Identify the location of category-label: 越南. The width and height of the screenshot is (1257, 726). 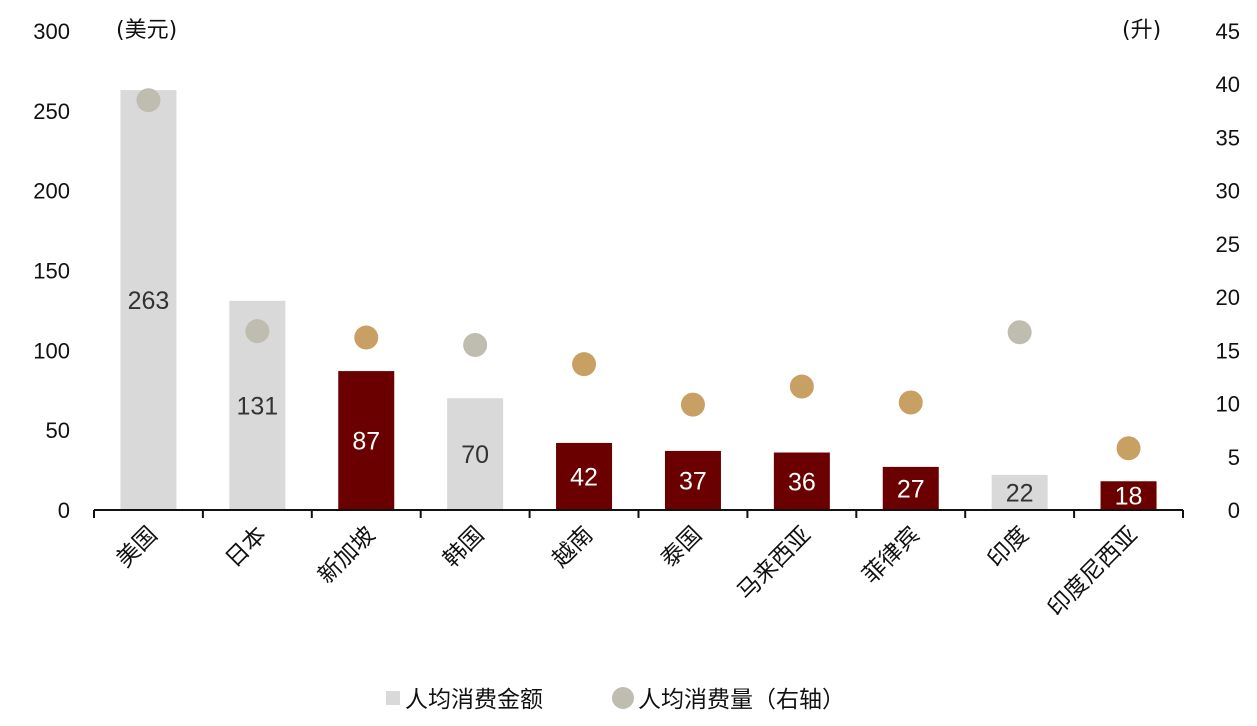
(572, 547).